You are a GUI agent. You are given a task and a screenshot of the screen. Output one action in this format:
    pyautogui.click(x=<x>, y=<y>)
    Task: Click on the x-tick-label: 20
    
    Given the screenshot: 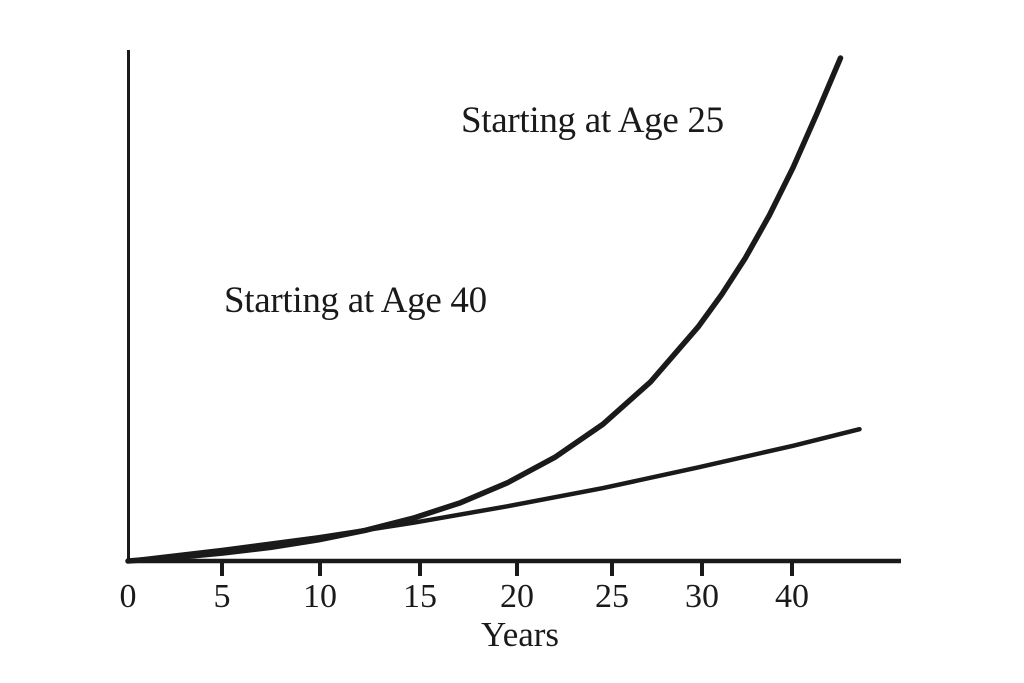 What is the action you would take?
    pyautogui.click(x=517, y=596)
    